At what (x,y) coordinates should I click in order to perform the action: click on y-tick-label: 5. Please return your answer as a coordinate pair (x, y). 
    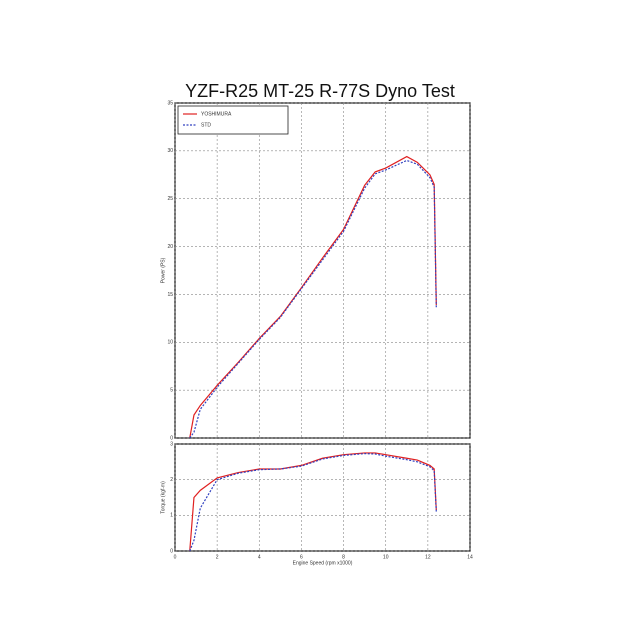
    Looking at the image, I should click on (171, 390).